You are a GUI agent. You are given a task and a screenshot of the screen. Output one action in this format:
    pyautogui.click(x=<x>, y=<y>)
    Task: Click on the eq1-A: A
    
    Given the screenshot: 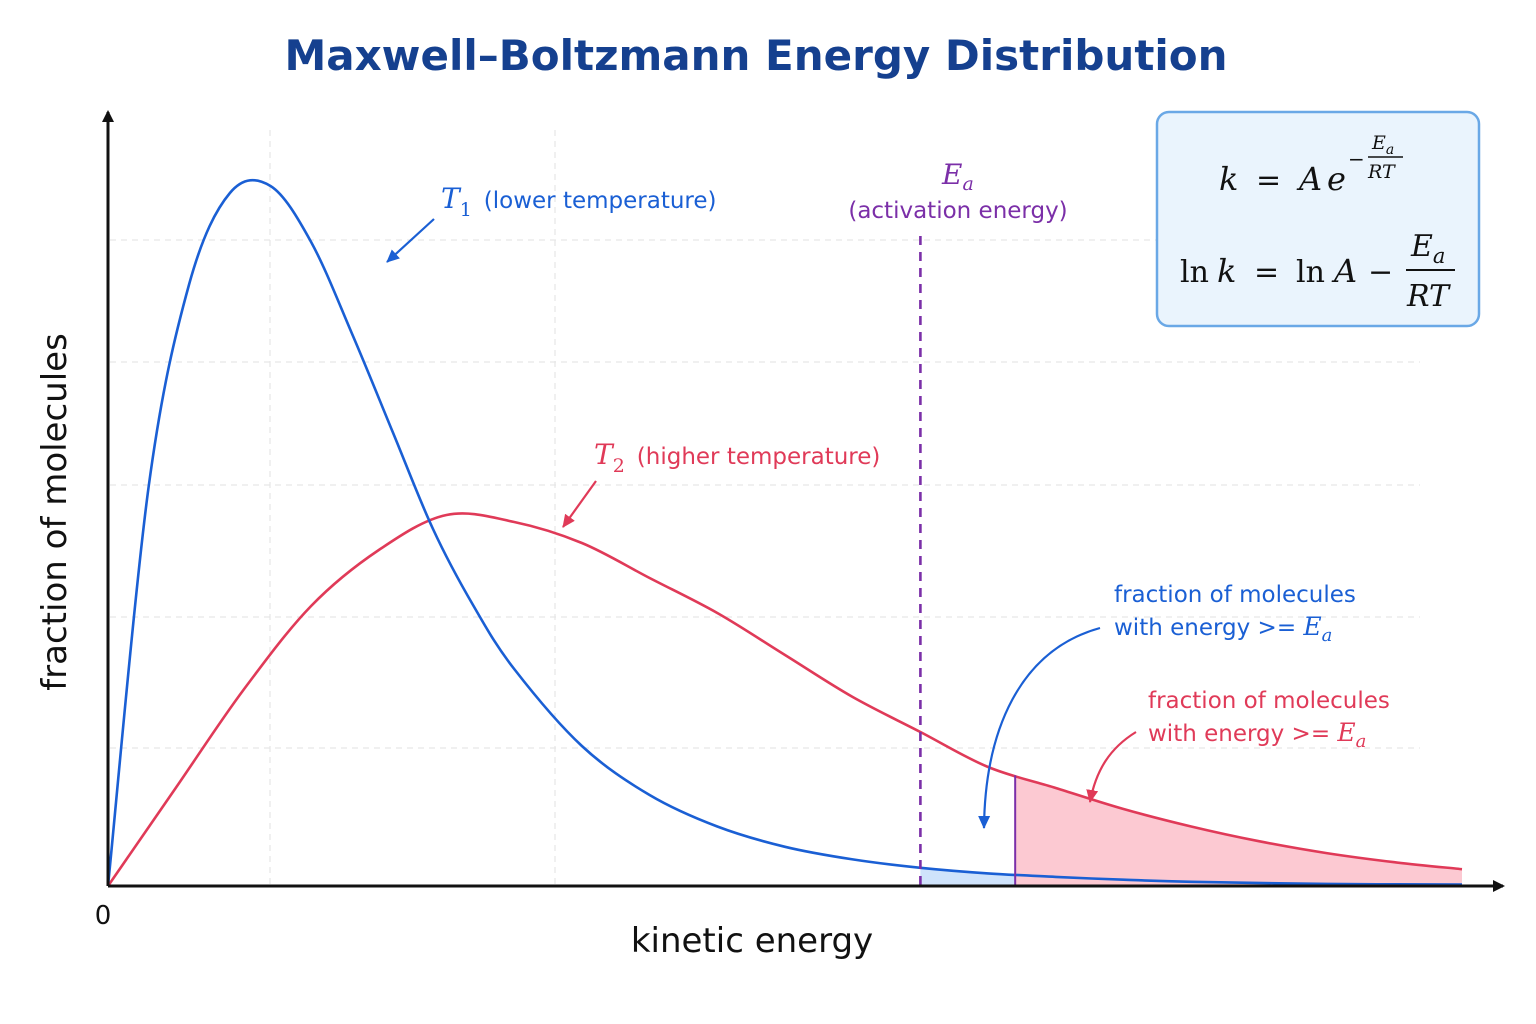 What is the action you would take?
    pyautogui.click(x=1309, y=179)
    